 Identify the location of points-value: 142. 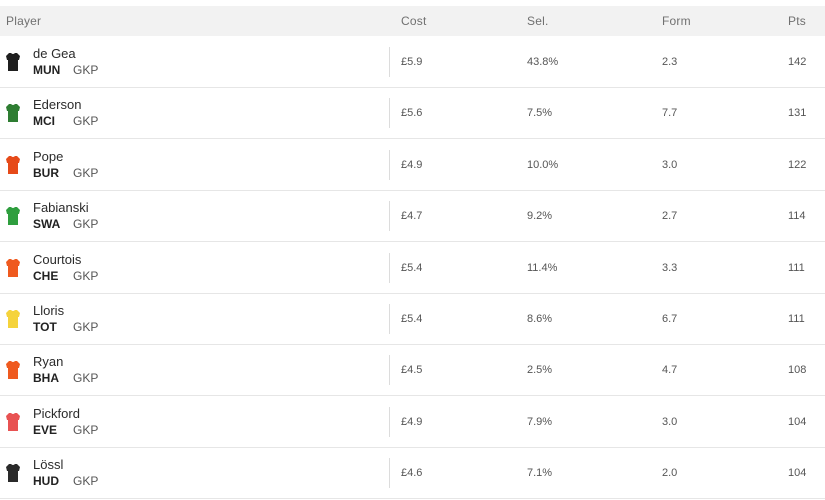
(797, 62).